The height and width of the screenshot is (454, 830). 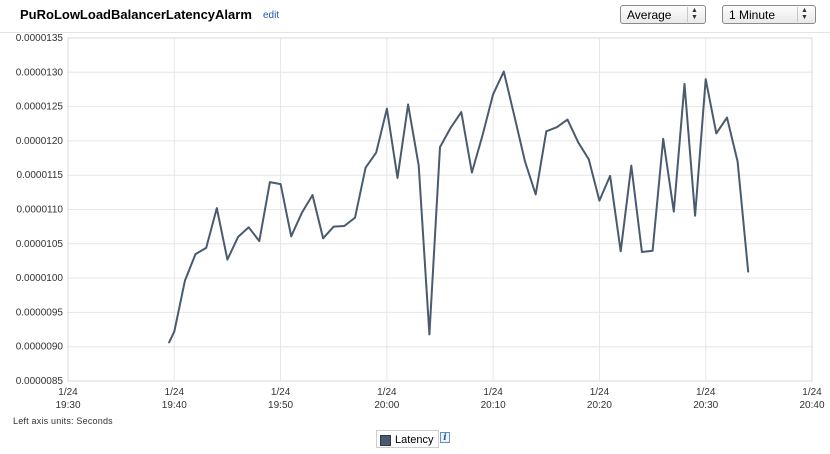 What do you see at coordinates (67, 405) in the screenshot?
I see `x-tick-time: 19:30` at bounding box center [67, 405].